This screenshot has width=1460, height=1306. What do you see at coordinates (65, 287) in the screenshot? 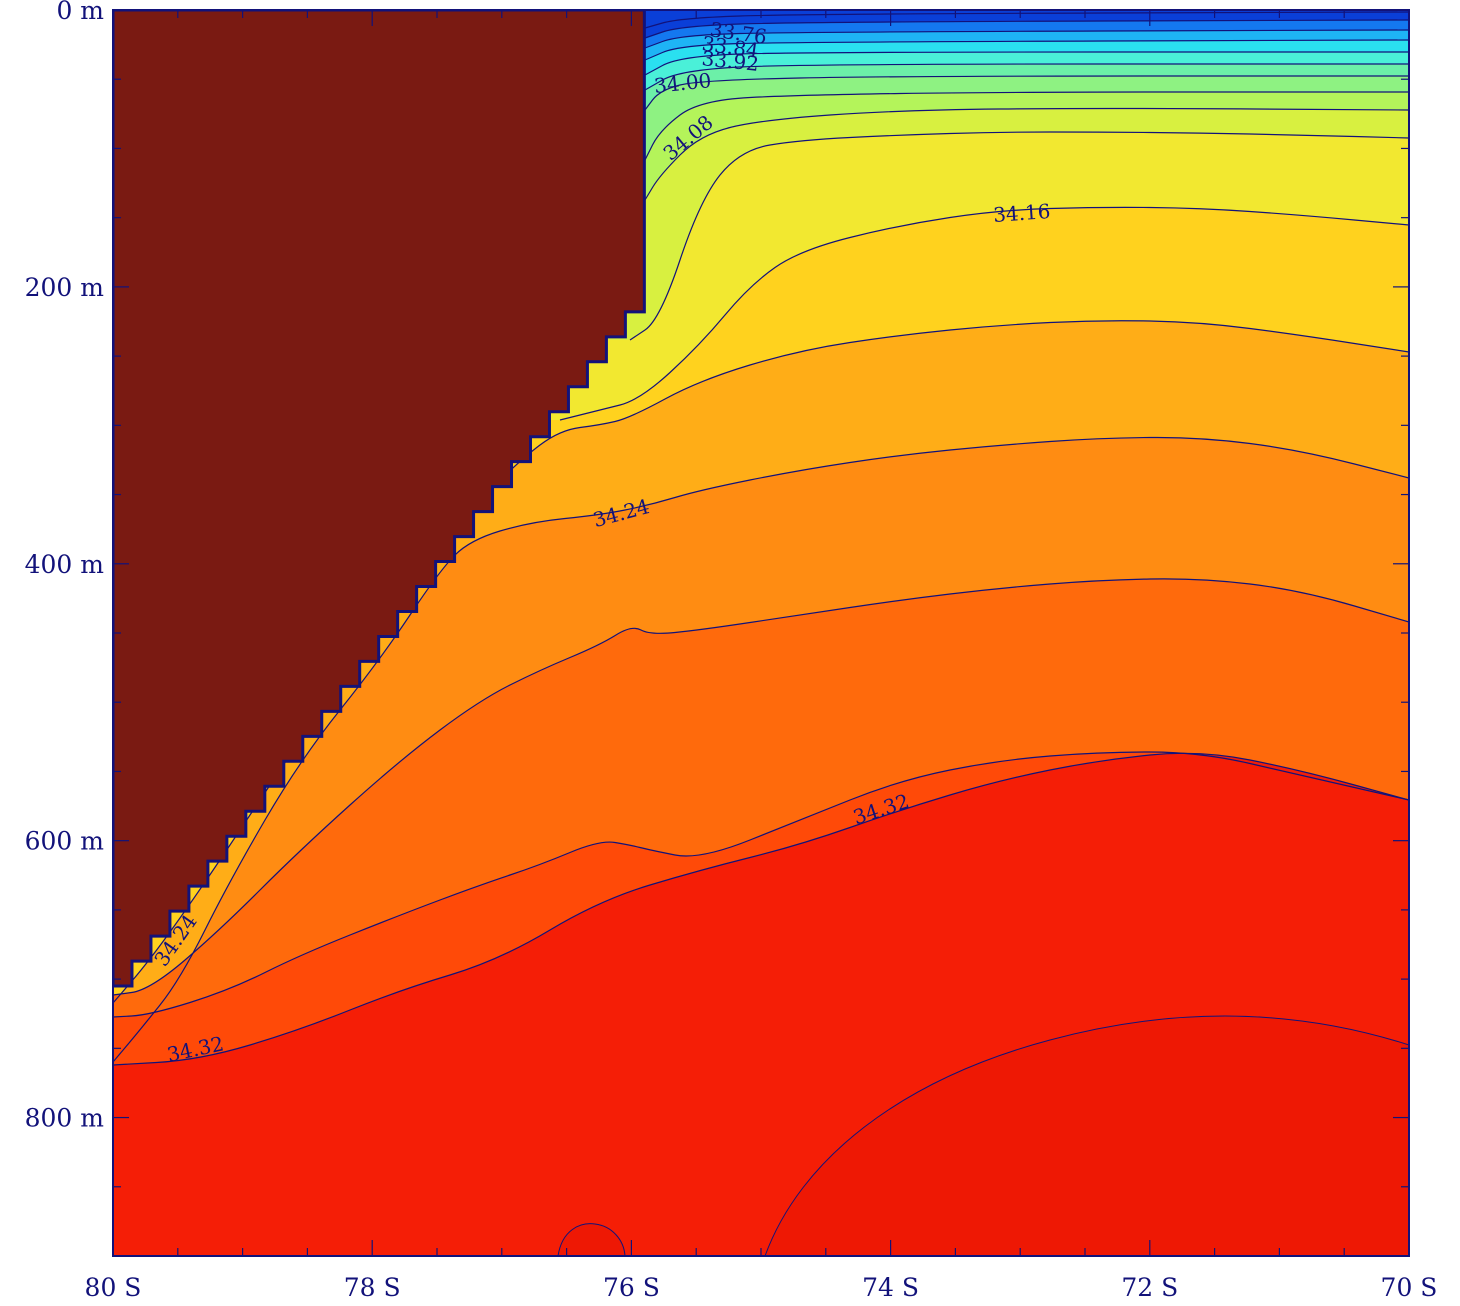
I see `y-tick-label: 200 m` at bounding box center [65, 287].